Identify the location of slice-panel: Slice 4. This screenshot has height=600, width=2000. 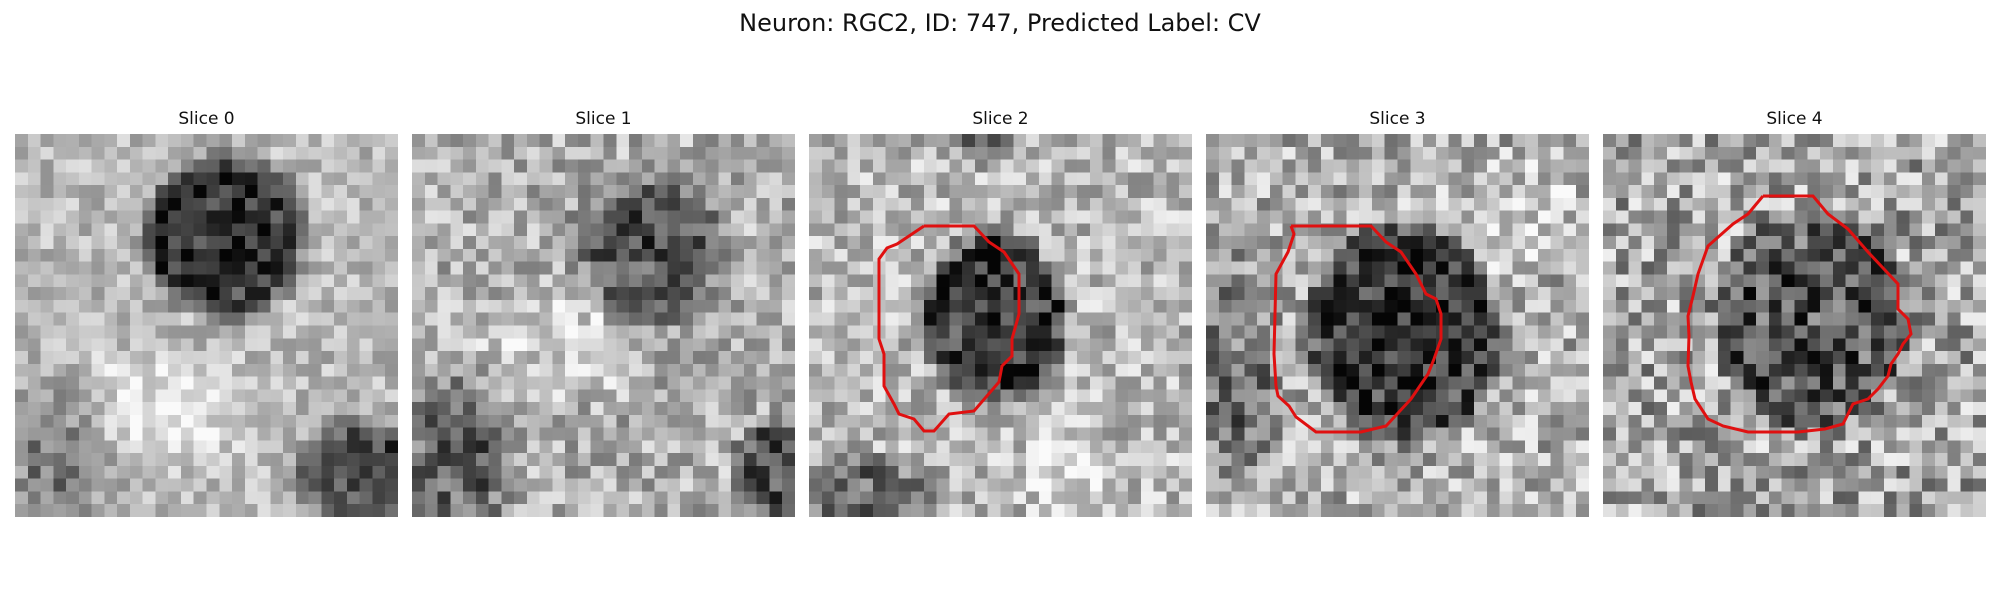
(1794, 312).